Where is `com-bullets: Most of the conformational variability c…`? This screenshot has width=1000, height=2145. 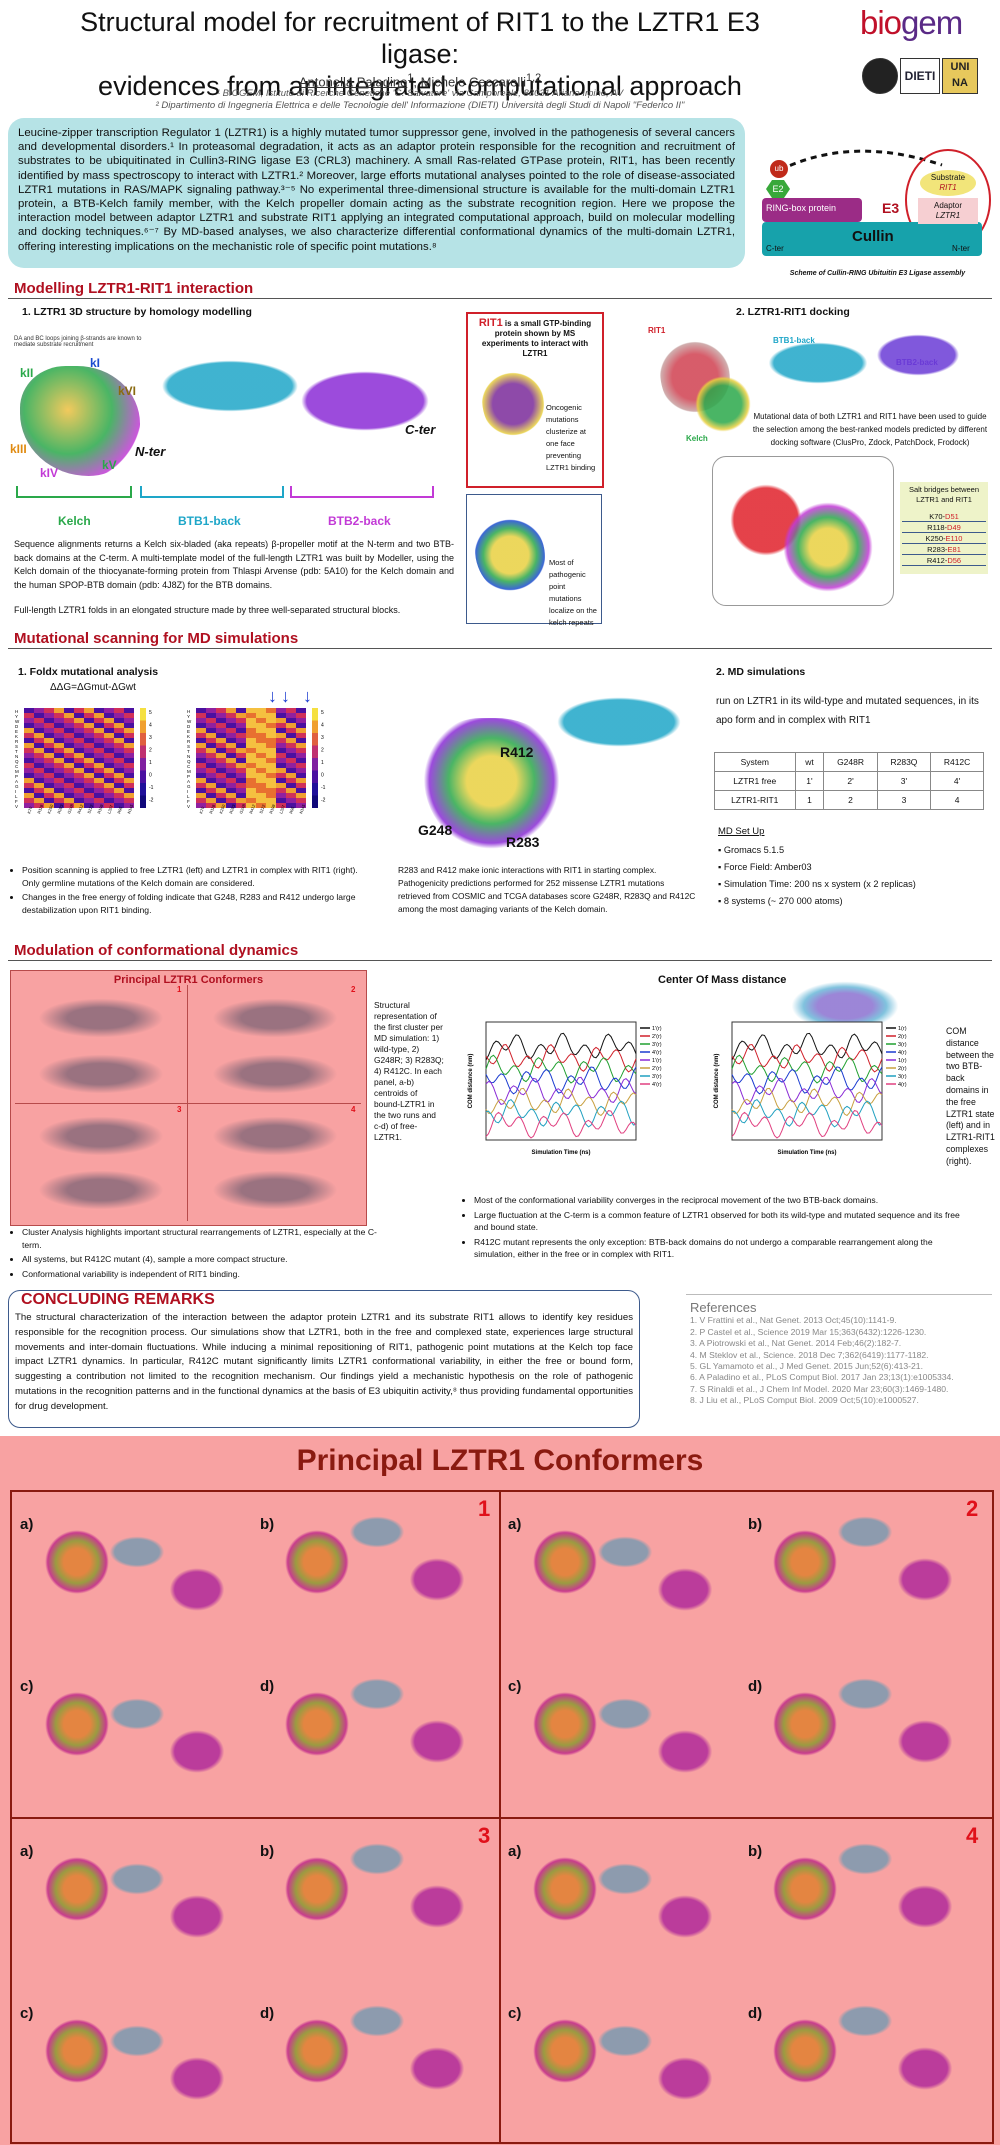
com-bullets: Most of the conformational variability c… is located at coordinates (713, 1228).